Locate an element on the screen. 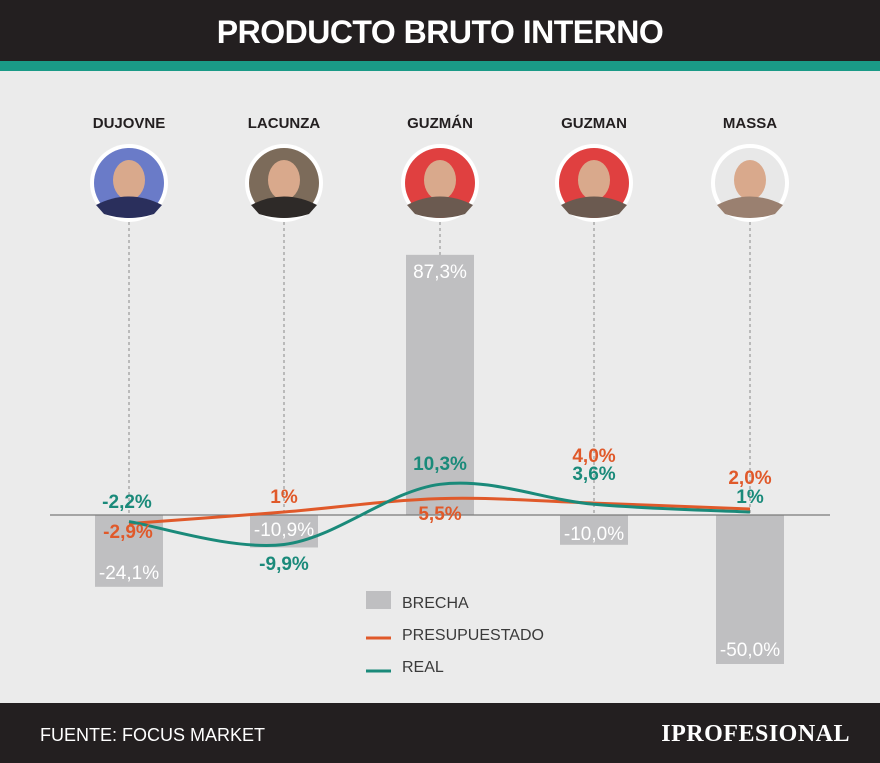  presupuestado-label-0: -2,9% is located at coordinates (128, 532).